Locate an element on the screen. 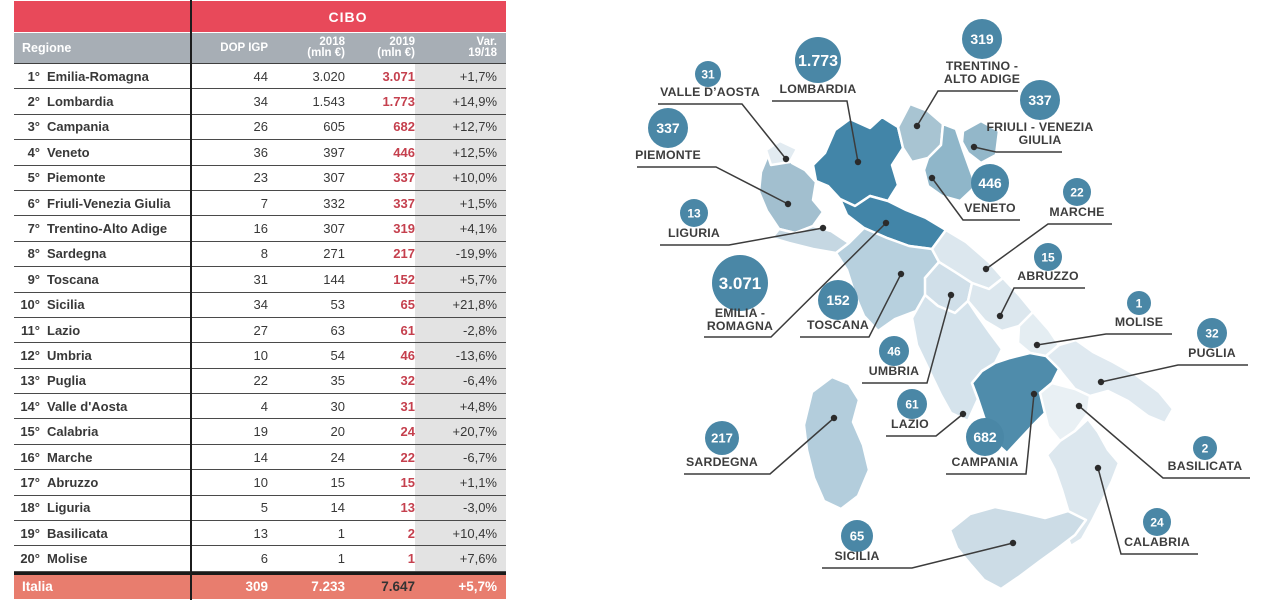  map-callout-molise: 1 MOLISE is located at coordinates (1102, 320).